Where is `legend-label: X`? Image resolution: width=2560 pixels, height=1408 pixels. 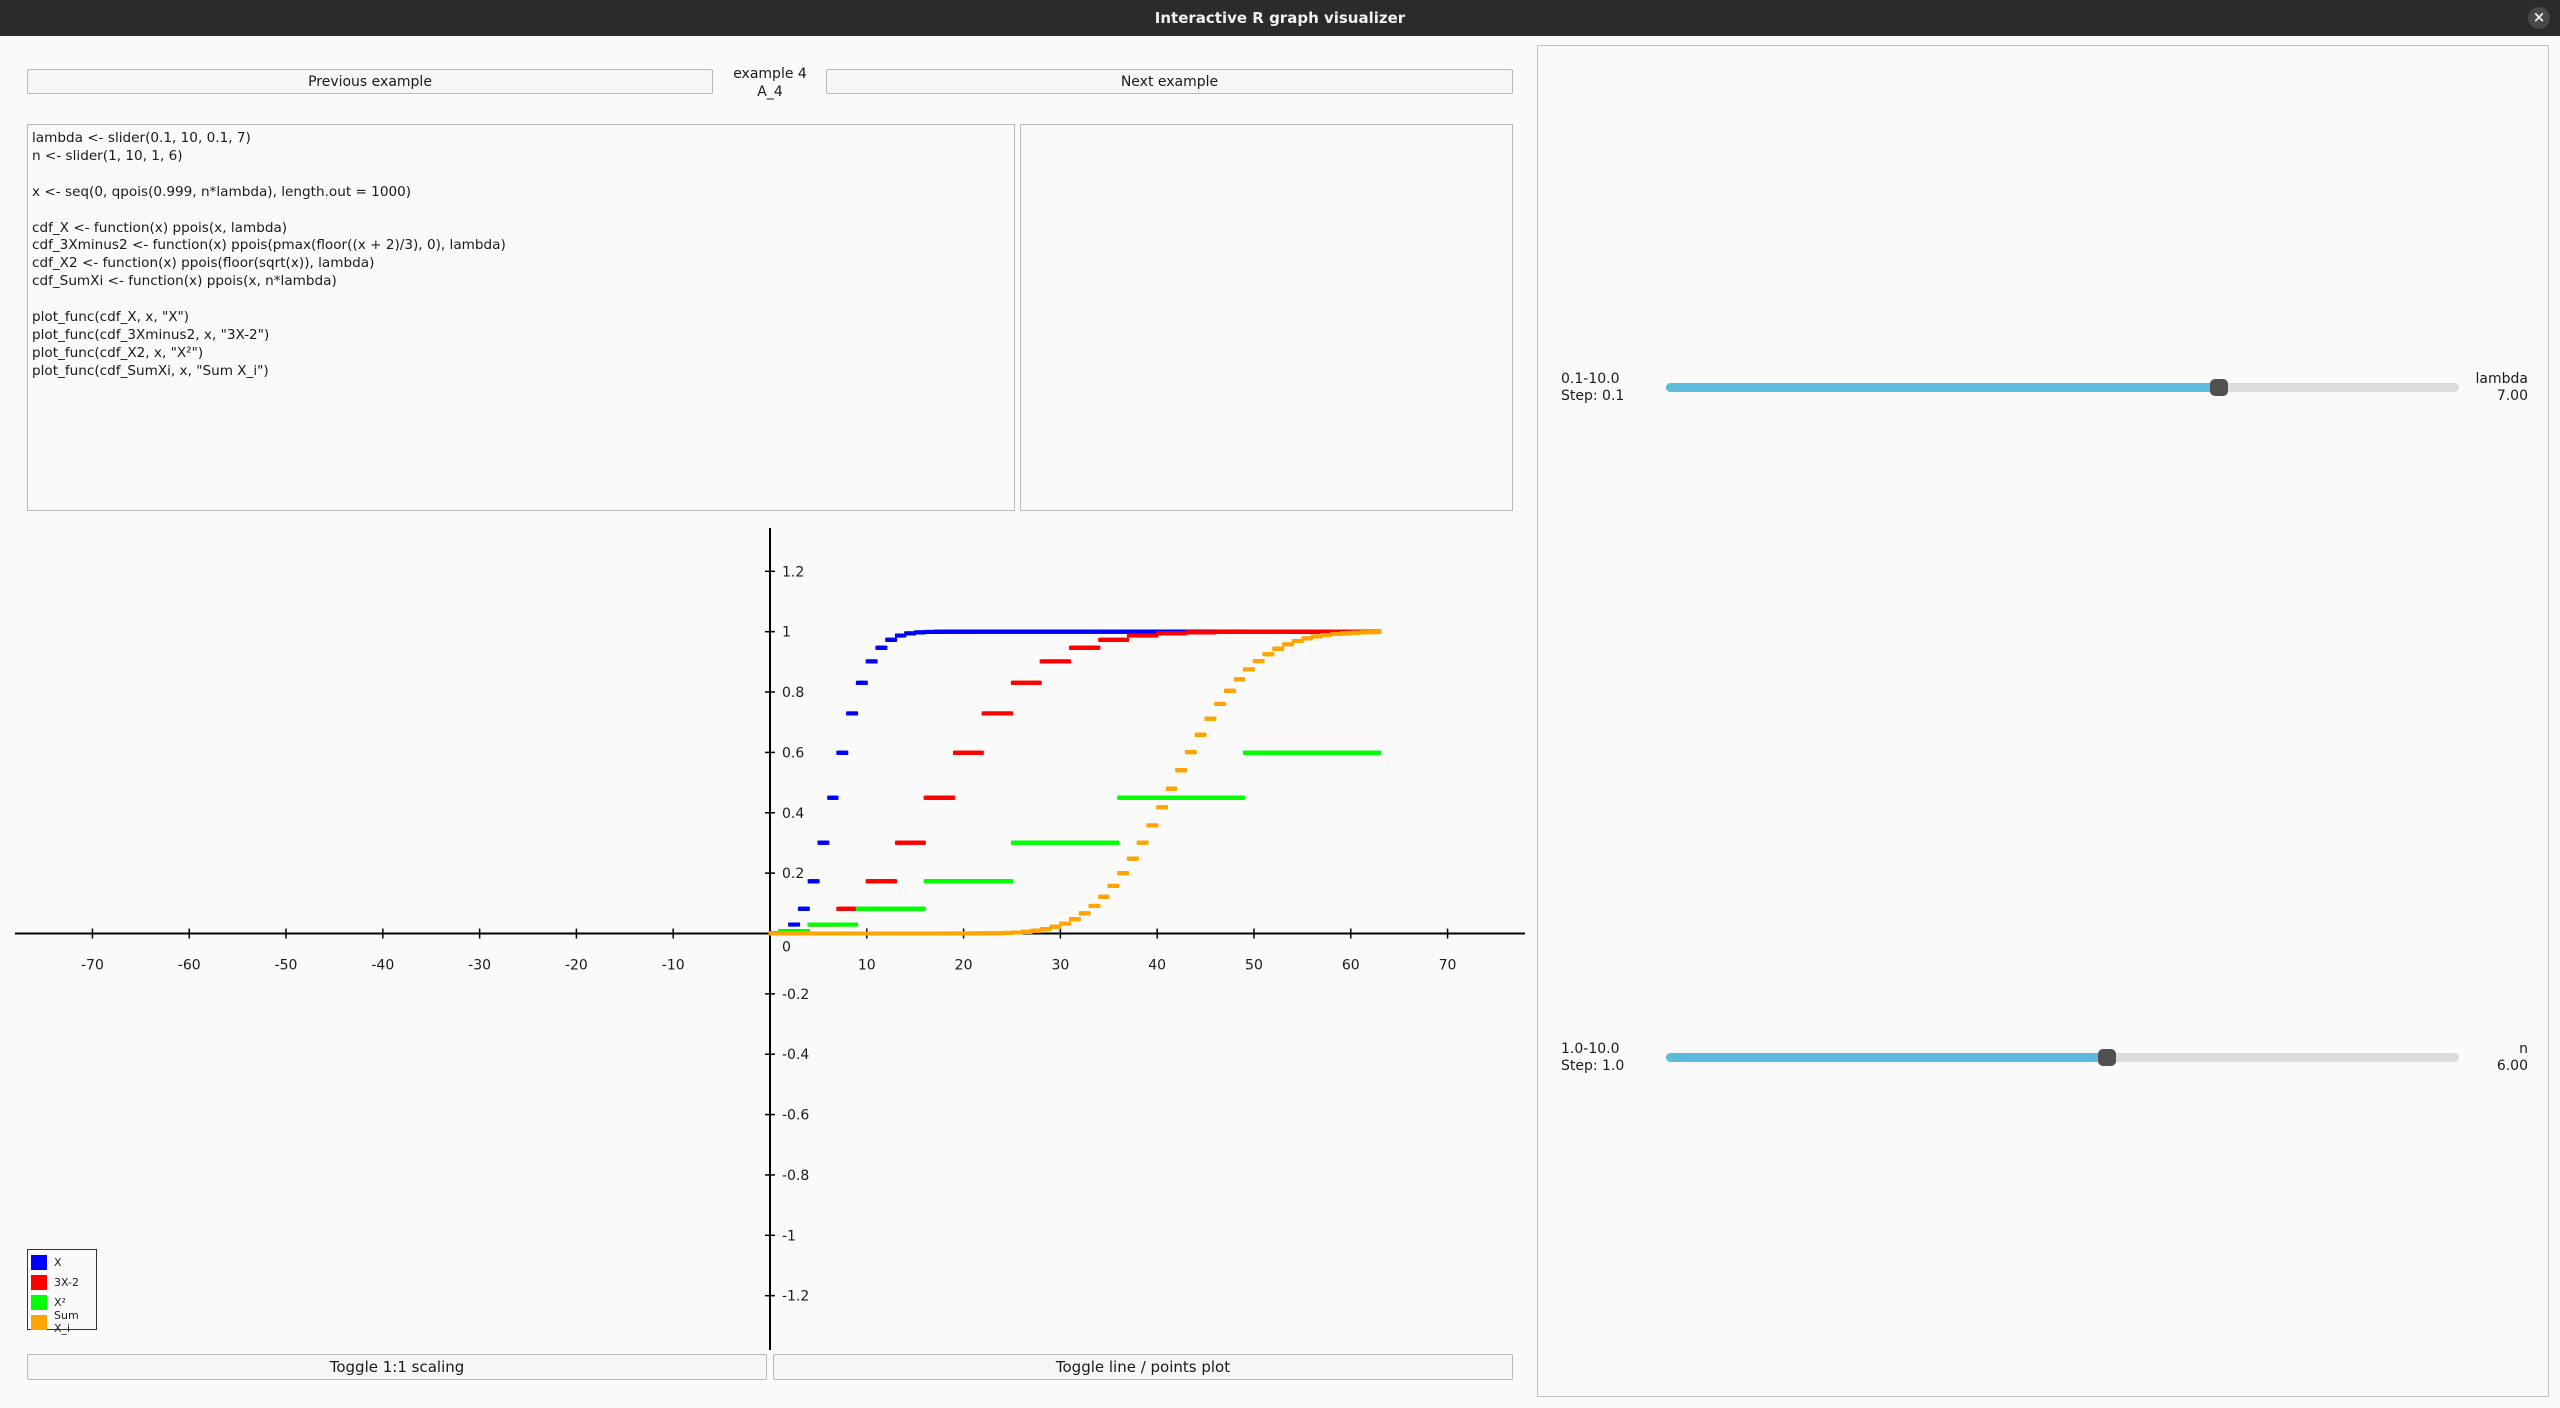 legend-label: X is located at coordinates (58, 1262).